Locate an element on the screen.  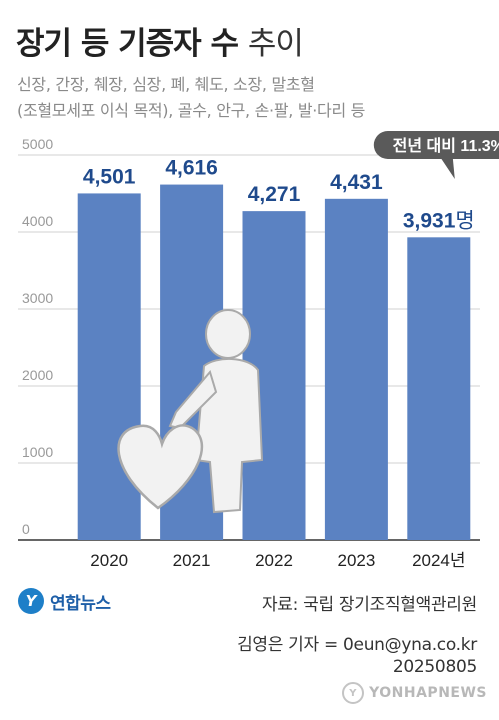
y-tick-label: 1000 is located at coordinates (37, 452).